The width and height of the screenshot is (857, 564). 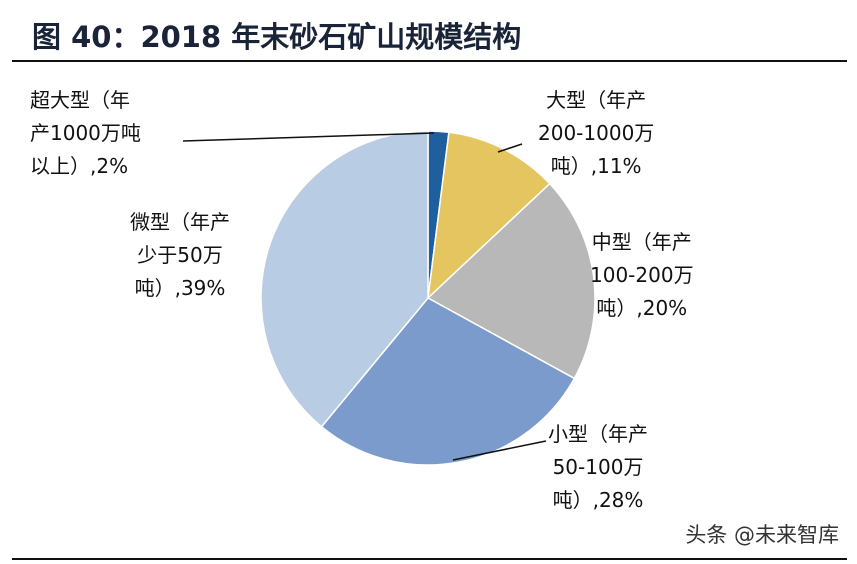 I want to click on slice-label-medium: 中型（年产 100-200万 吨）,20%, so click(x=642, y=275).